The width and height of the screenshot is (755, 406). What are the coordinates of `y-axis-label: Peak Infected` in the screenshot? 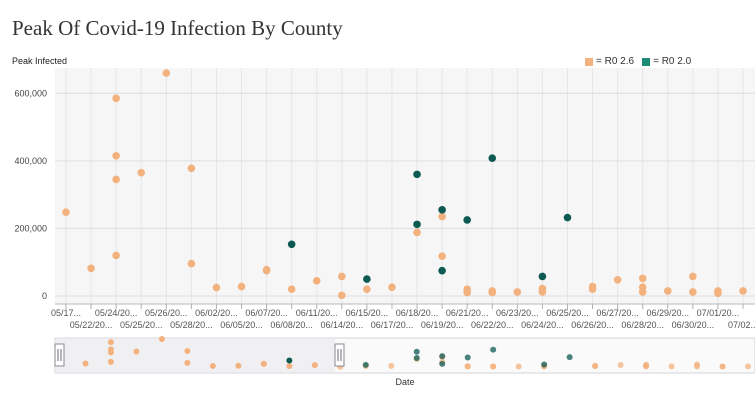 It's located at (40, 61).